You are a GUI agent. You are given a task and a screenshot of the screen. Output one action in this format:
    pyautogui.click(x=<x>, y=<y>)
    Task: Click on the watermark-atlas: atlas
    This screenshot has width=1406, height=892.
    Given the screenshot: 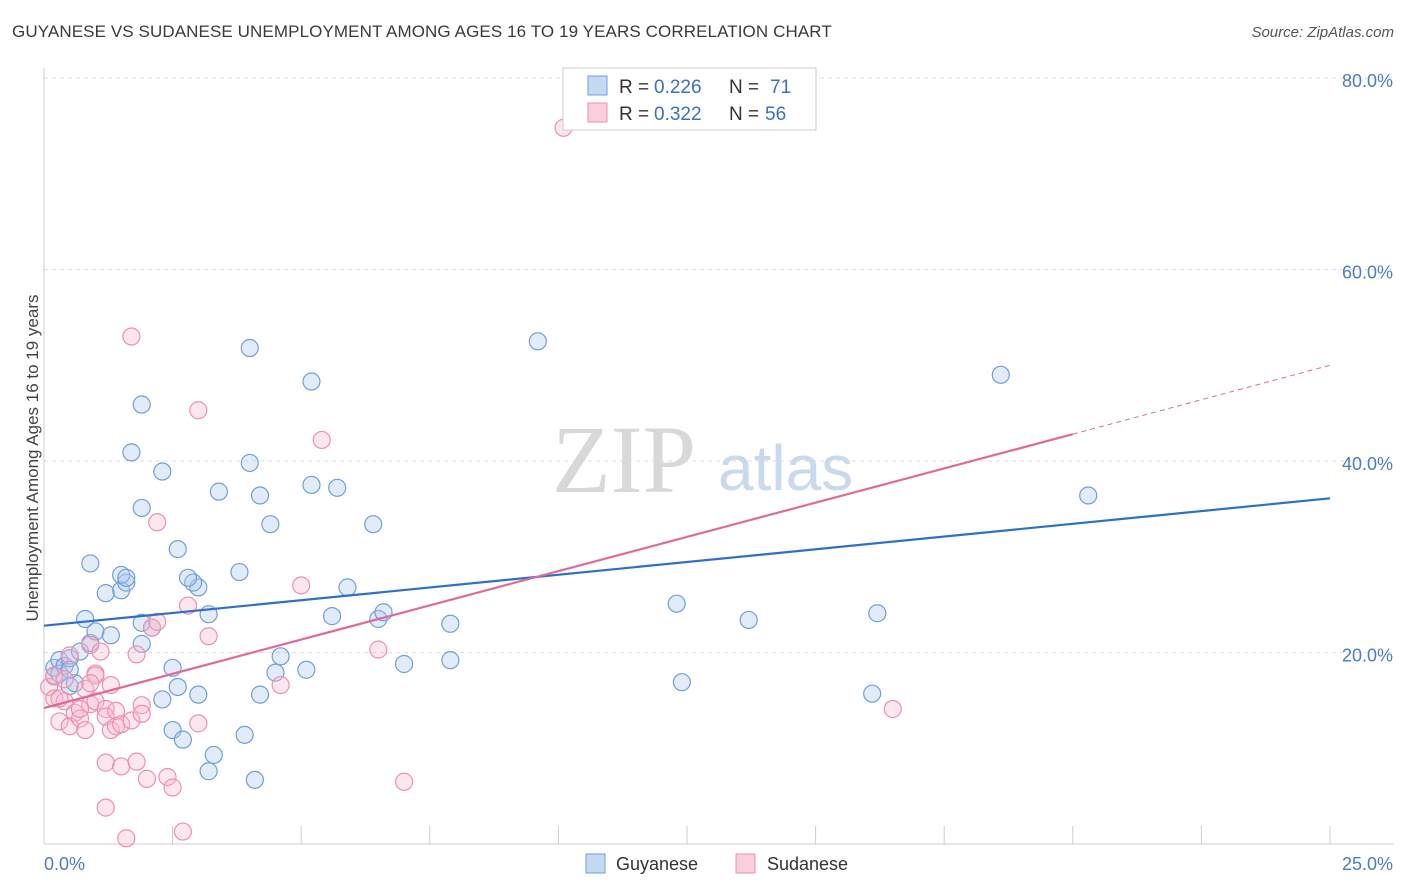 What is the action you would take?
    pyautogui.click(x=785, y=468)
    